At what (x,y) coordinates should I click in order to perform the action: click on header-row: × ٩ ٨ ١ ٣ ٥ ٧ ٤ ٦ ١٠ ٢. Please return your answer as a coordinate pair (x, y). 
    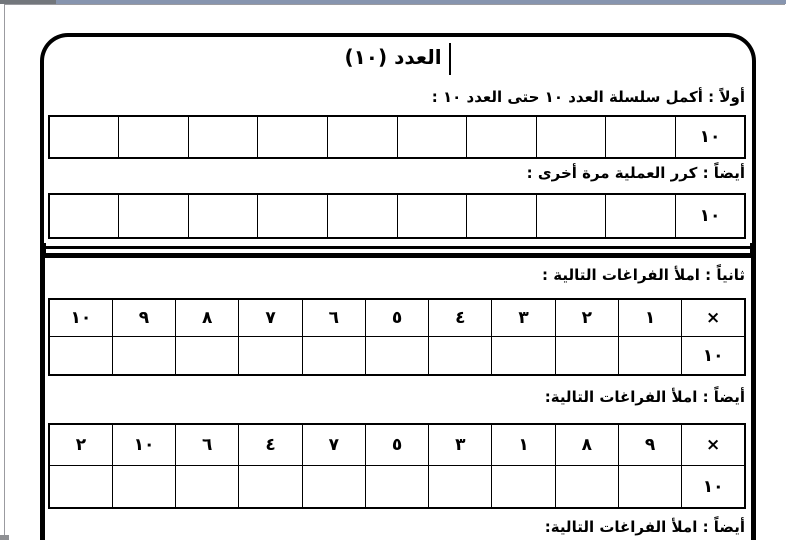
    Looking at the image, I should click on (397, 444).